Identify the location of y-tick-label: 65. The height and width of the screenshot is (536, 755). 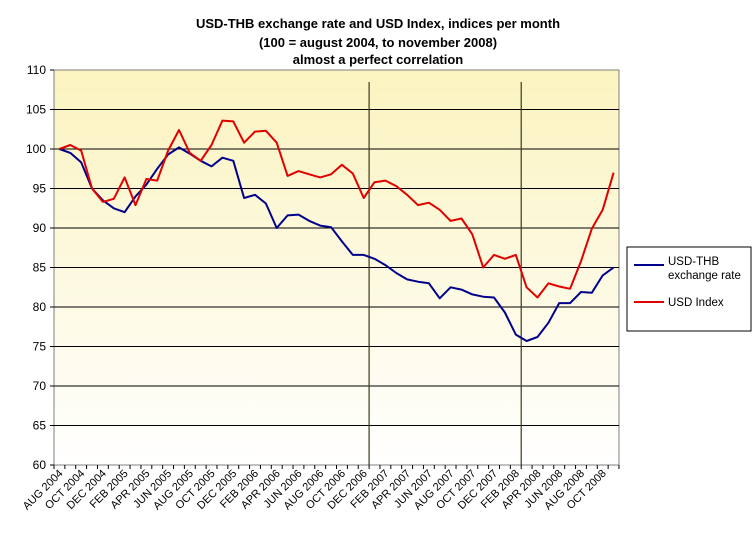
(40, 426).